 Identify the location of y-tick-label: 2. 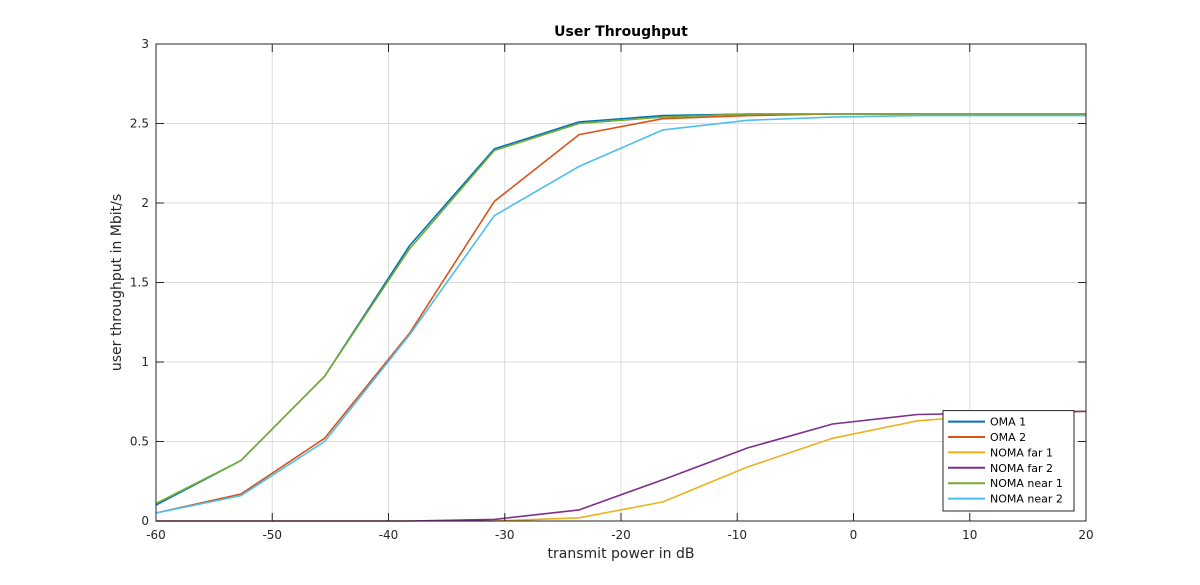
(145, 203).